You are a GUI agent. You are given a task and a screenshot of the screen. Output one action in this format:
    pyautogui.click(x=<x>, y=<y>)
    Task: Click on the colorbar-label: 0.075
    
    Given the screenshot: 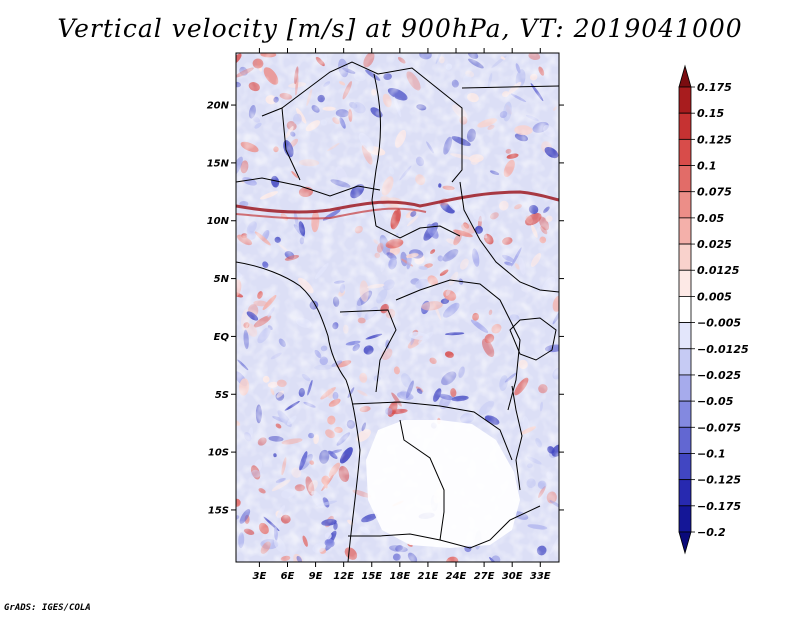 What is the action you would take?
    pyautogui.click(x=714, y=192)
    